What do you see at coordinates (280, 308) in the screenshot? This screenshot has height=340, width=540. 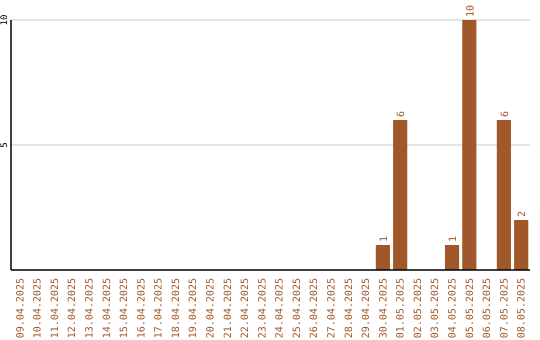 I see `x-tick-label: 24.04.2025` at bounding box center [280, 308].